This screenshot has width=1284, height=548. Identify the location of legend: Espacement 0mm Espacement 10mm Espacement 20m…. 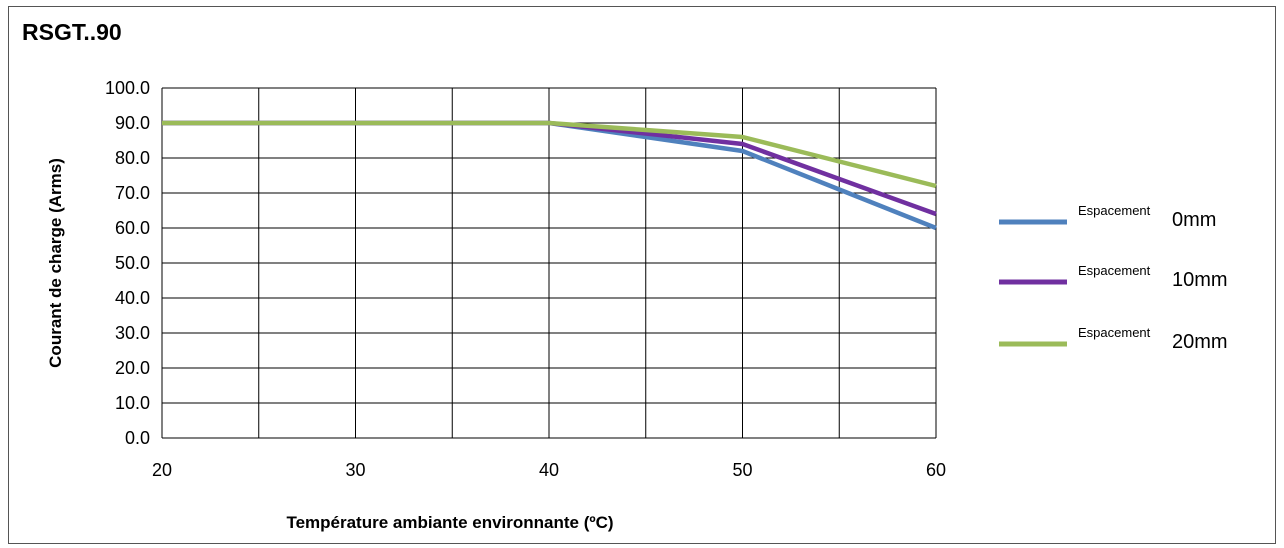
(1113, 278).